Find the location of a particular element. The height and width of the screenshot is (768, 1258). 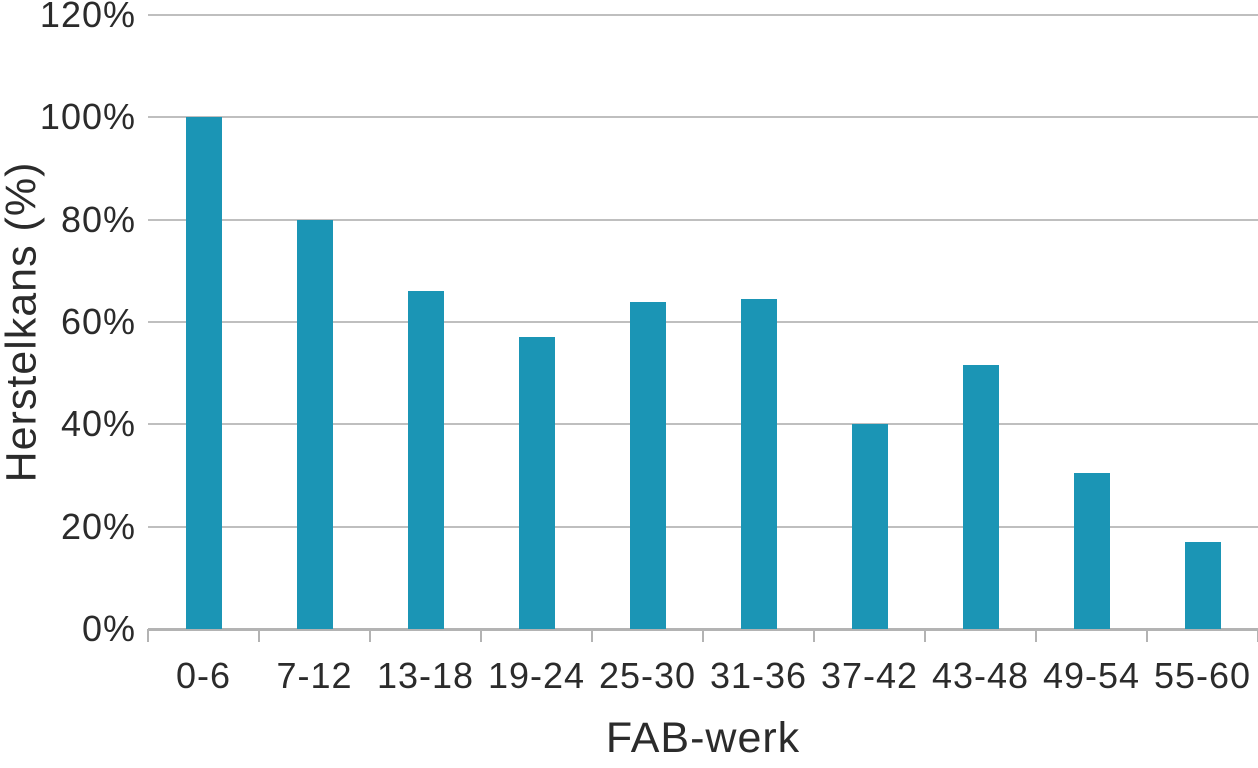

y-axis-tick-label: 120% is located at coordinates (87, 17).